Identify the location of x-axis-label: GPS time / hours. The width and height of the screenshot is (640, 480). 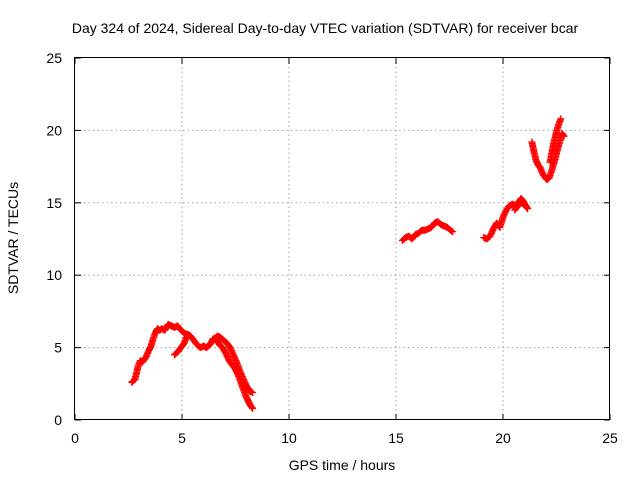
(342, 465).